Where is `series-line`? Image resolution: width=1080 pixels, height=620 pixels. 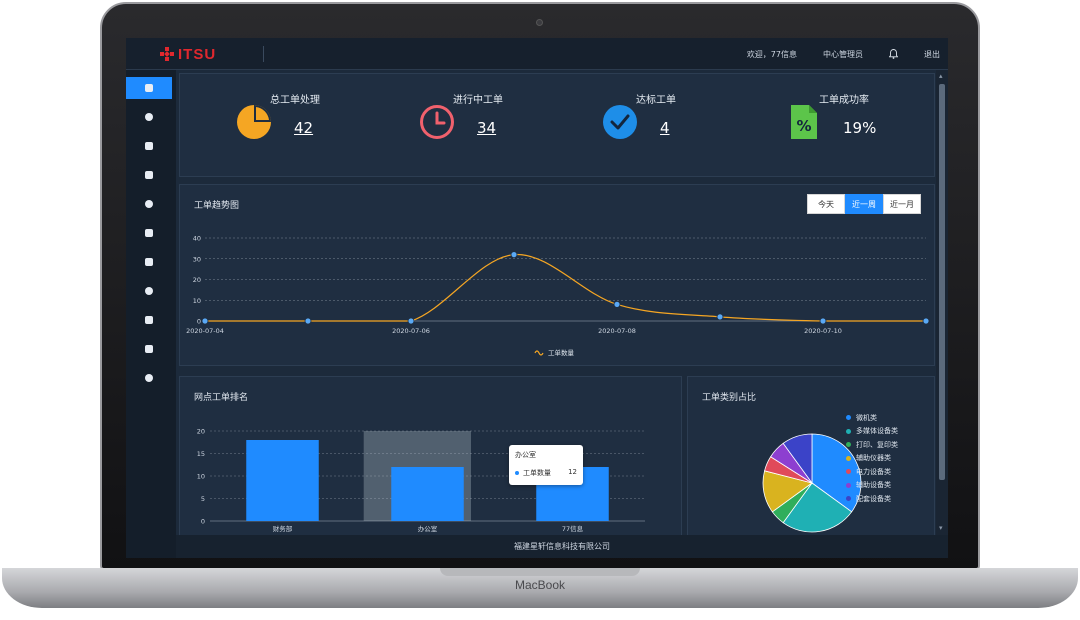
series-line is located at coordinates (565, 287).